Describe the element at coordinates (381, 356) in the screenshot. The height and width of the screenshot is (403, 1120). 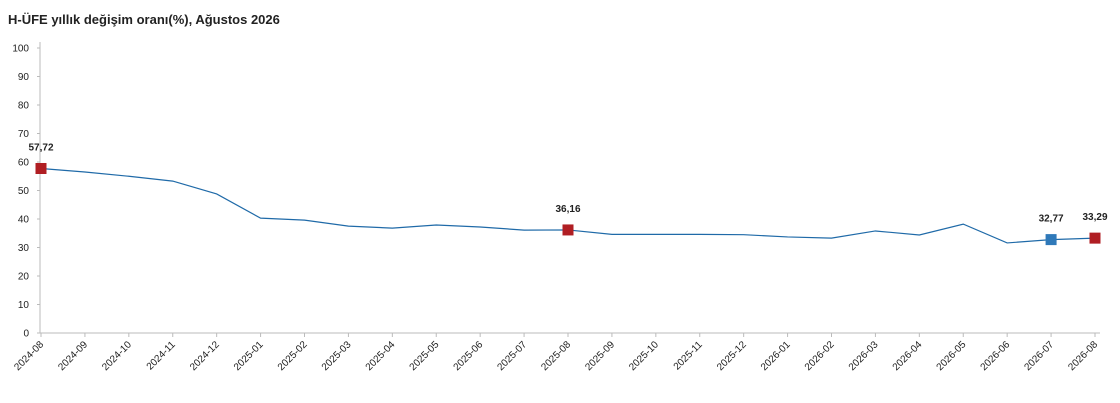
I see `x-tick-label: 2025-04` at that location.